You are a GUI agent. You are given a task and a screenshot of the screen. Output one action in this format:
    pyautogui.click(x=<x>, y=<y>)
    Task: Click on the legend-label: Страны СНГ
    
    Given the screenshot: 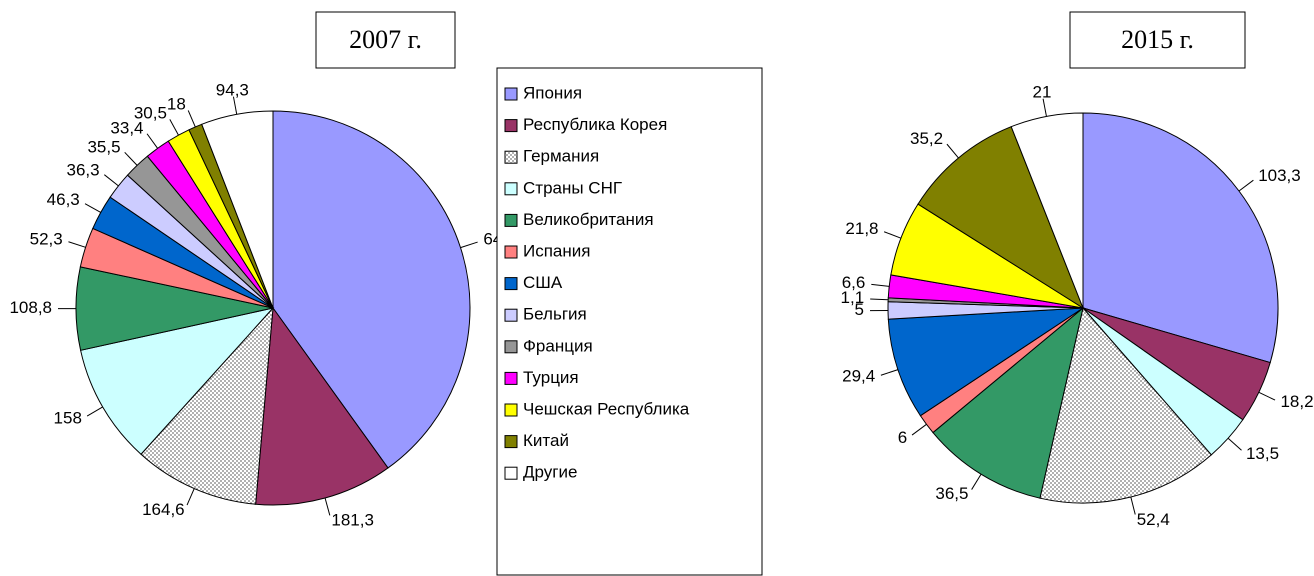 What is the action you would take?
    pyautogui.click(x=572, y=187)
    